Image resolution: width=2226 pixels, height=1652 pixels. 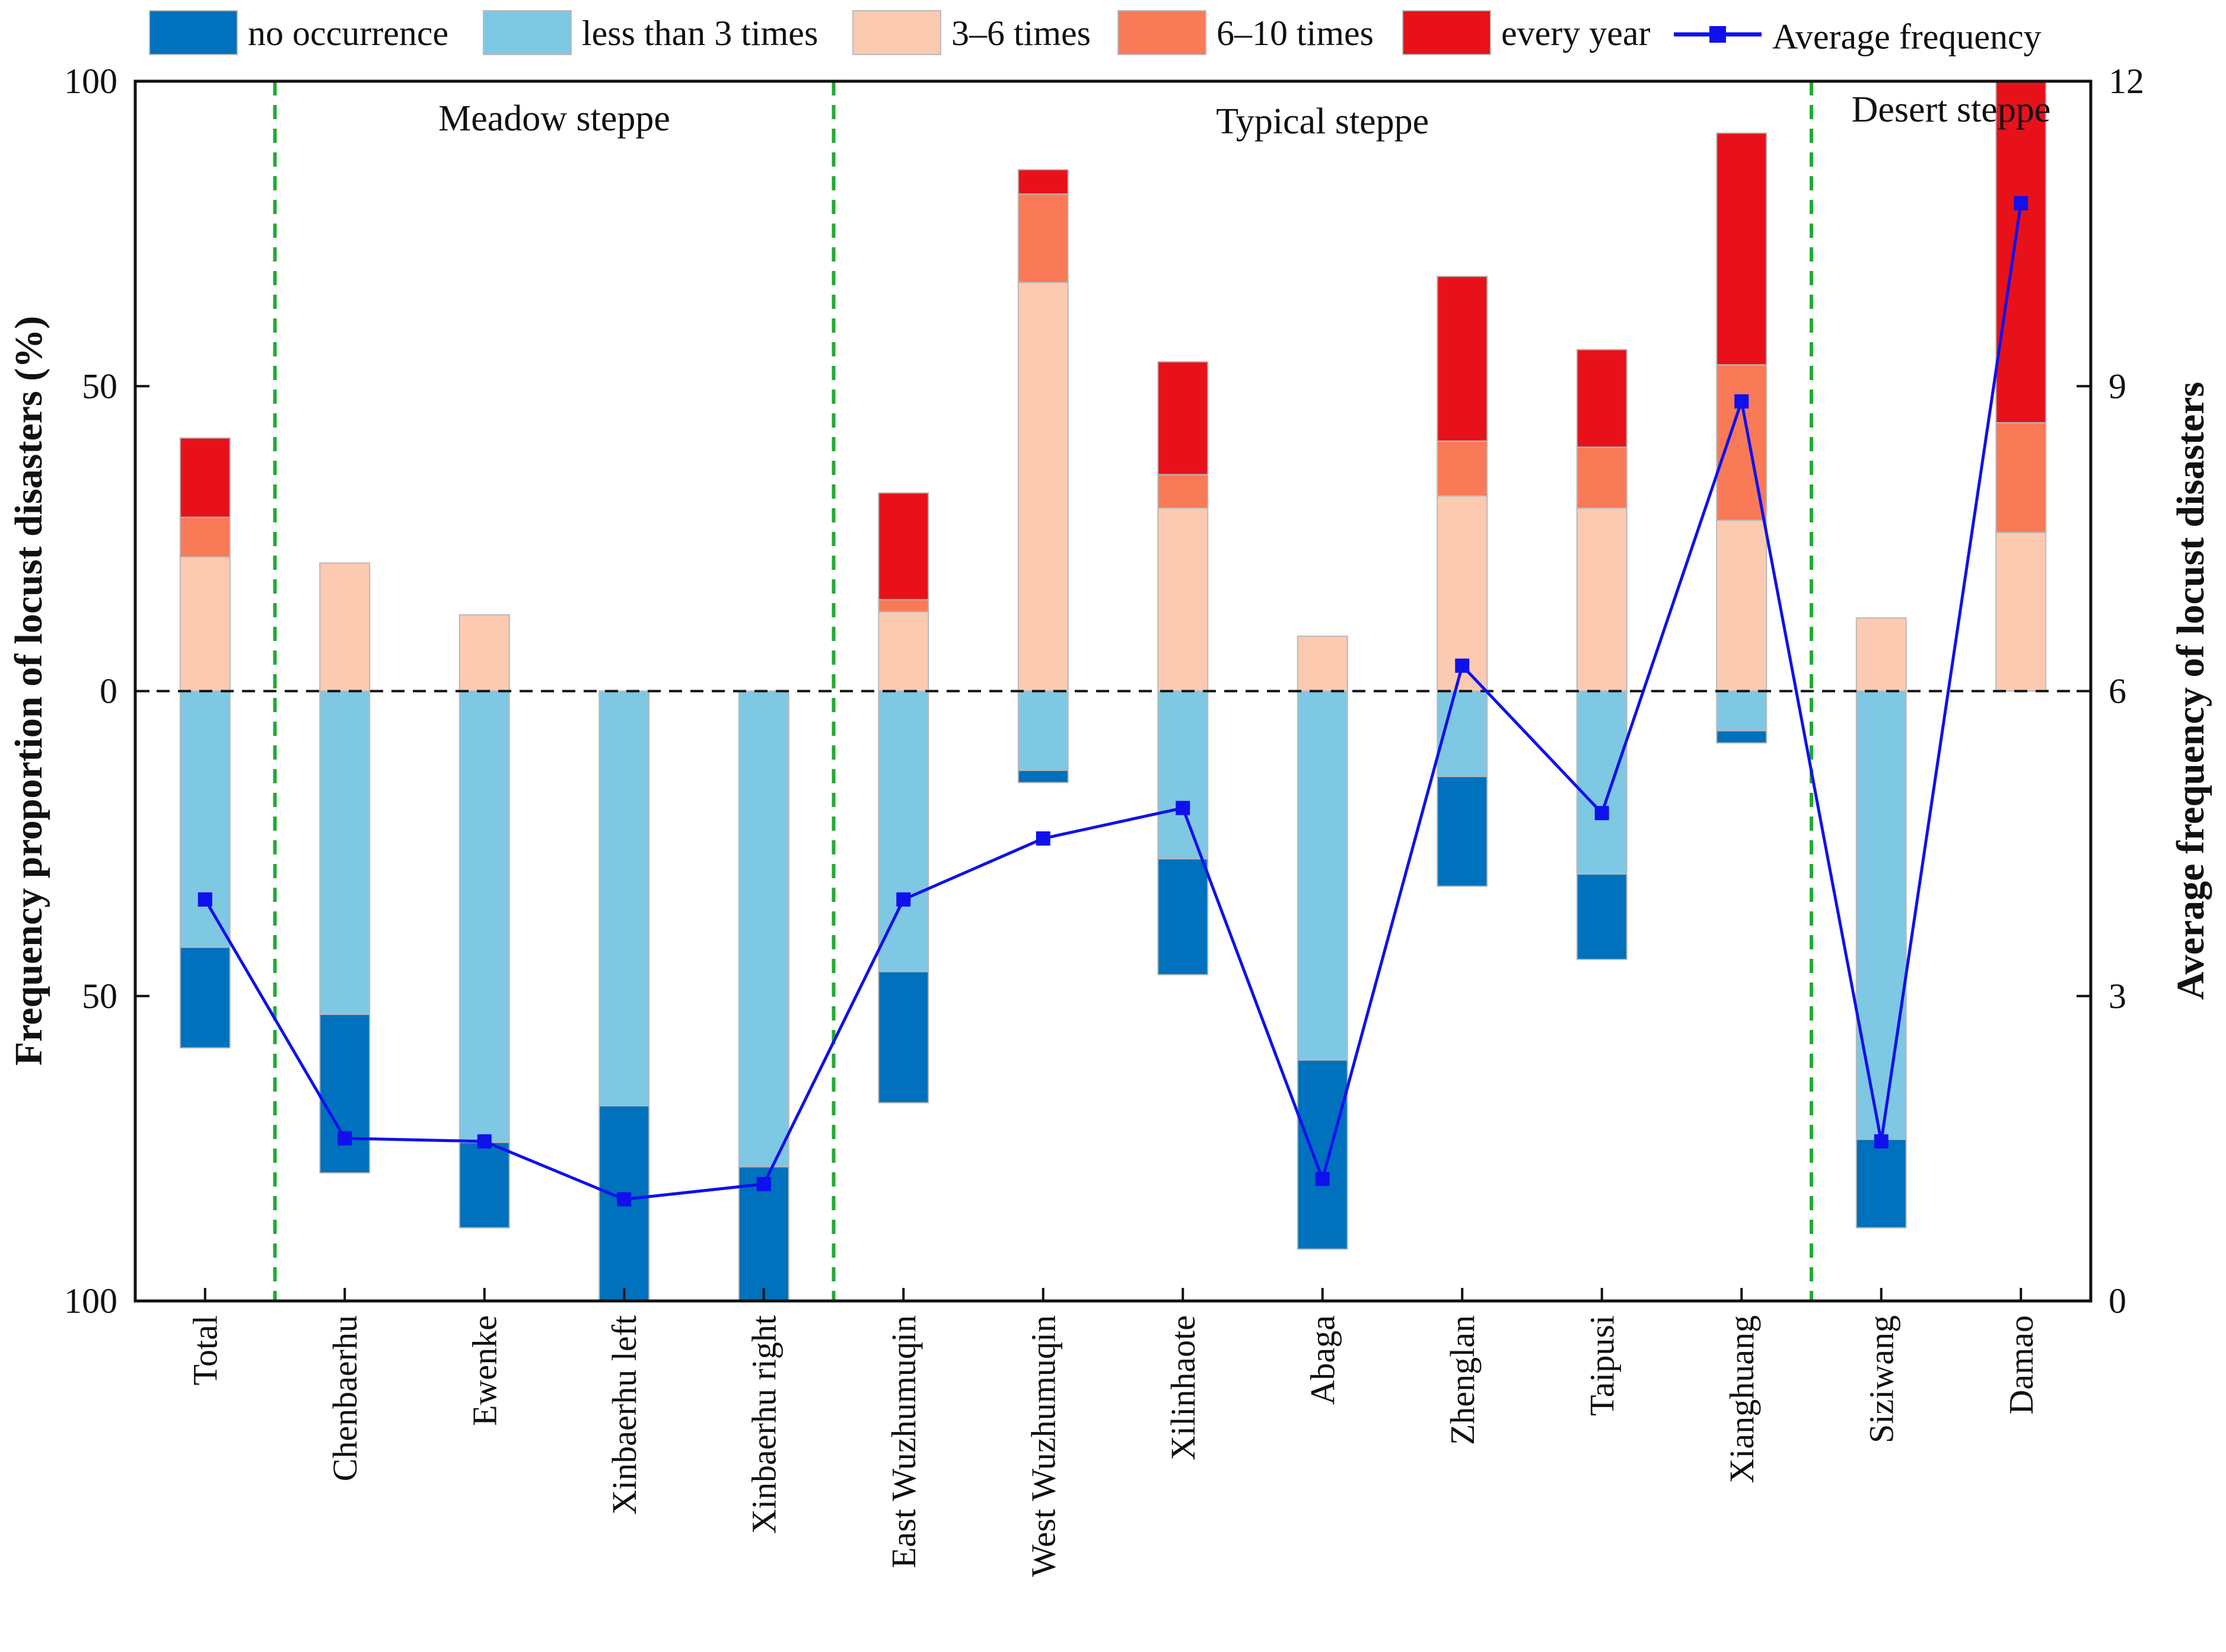 What do you see at coordinates (1183, 916) in the screenshot?
I see `bar-xilinhaote-no-occurrence` at bounding box center [1183, 916].